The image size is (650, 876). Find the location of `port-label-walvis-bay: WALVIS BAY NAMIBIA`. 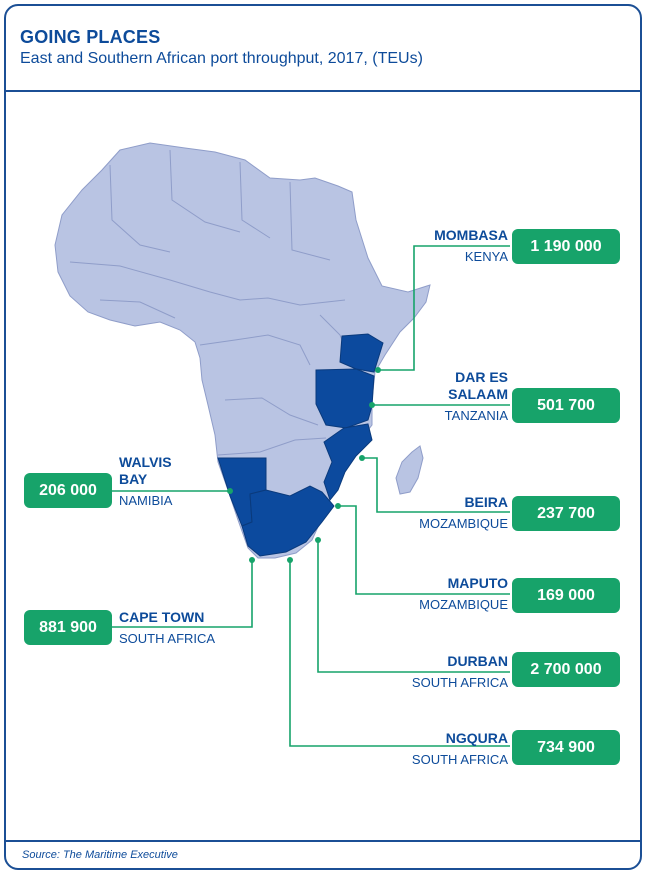

port-label-walvis-bay: WALVIS BAY NAMIBIA is located at coordinates (145, 481).